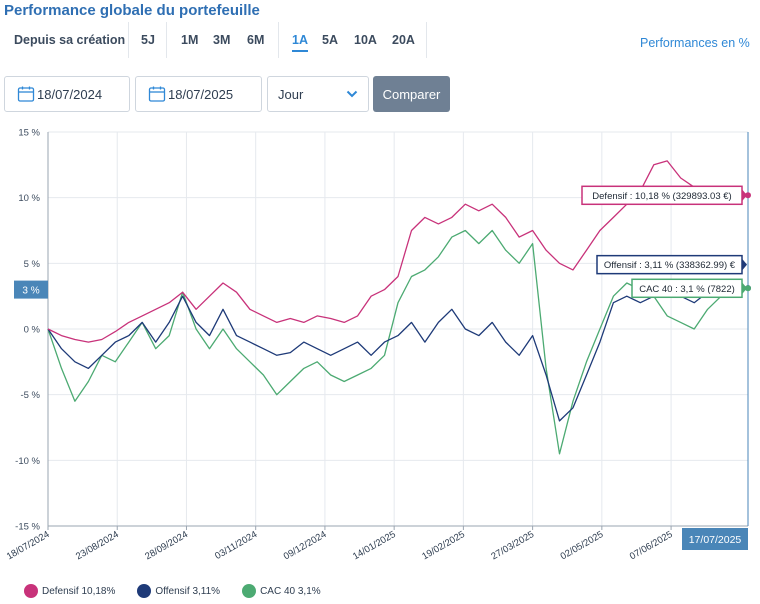 This screenshot has height=604, width=760. I want to click on legend-label: Offensif, so click(172, 591).